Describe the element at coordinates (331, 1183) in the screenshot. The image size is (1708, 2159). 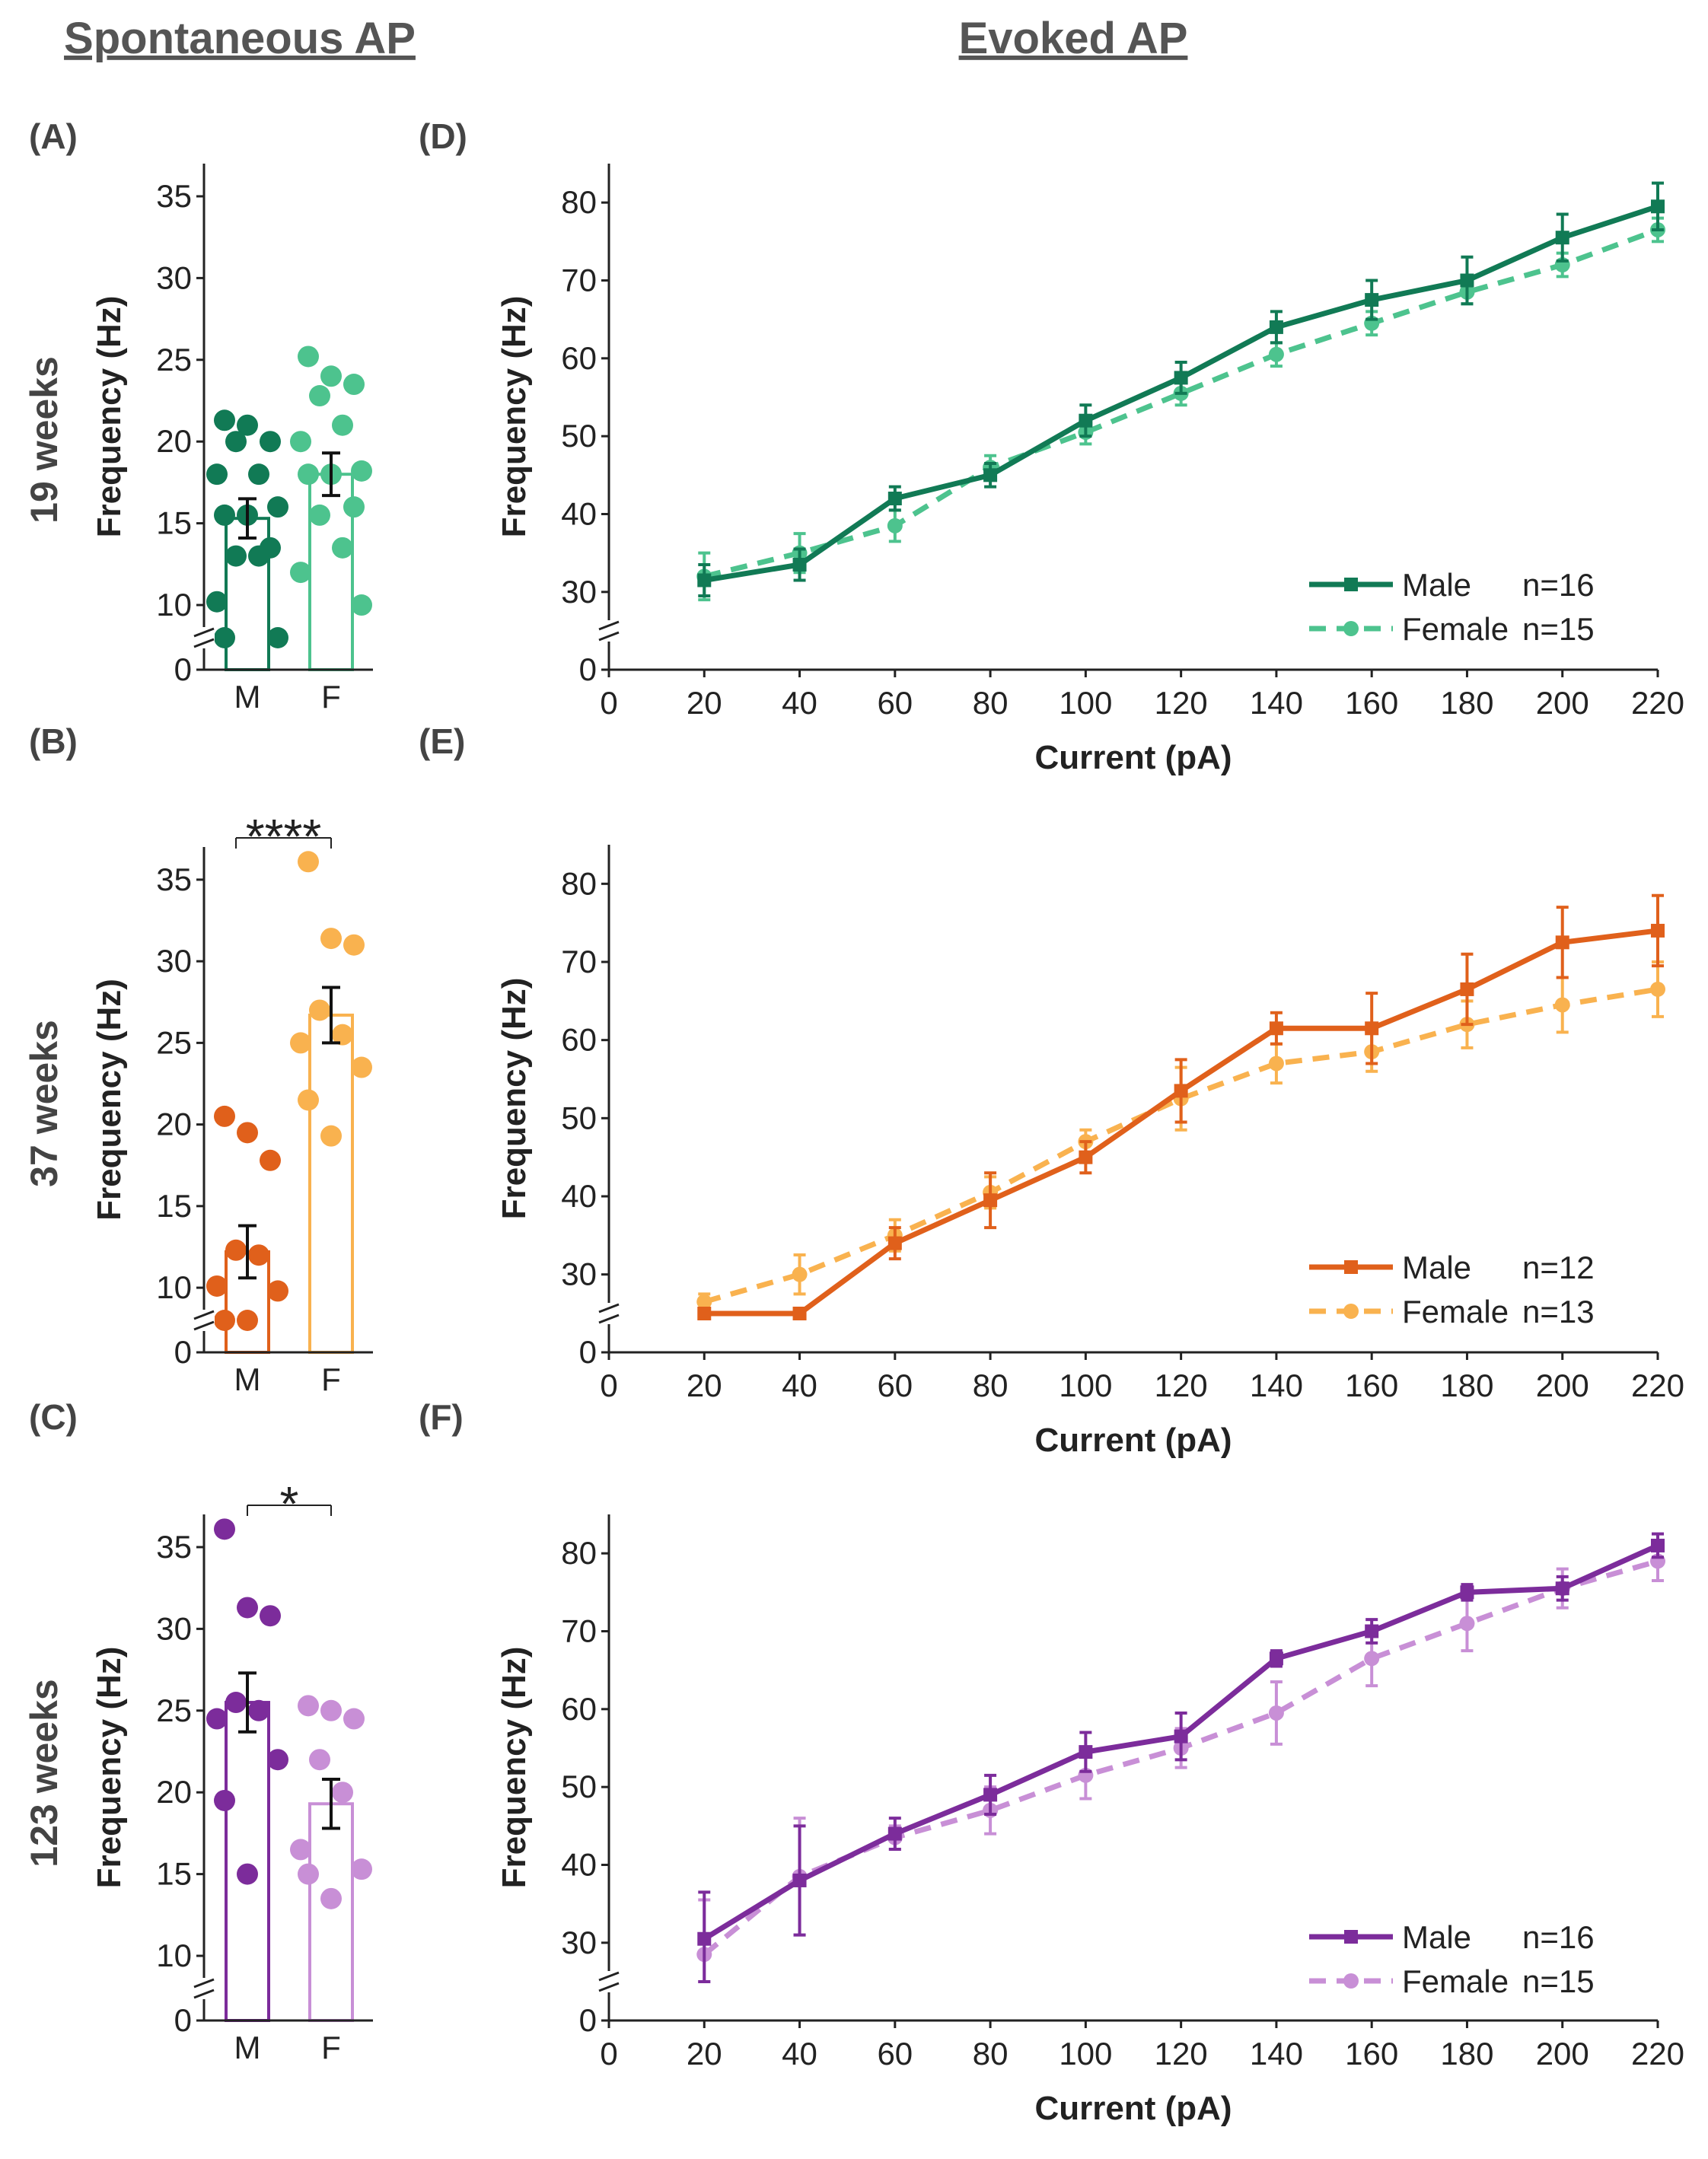
I see `bar-F` at that location.